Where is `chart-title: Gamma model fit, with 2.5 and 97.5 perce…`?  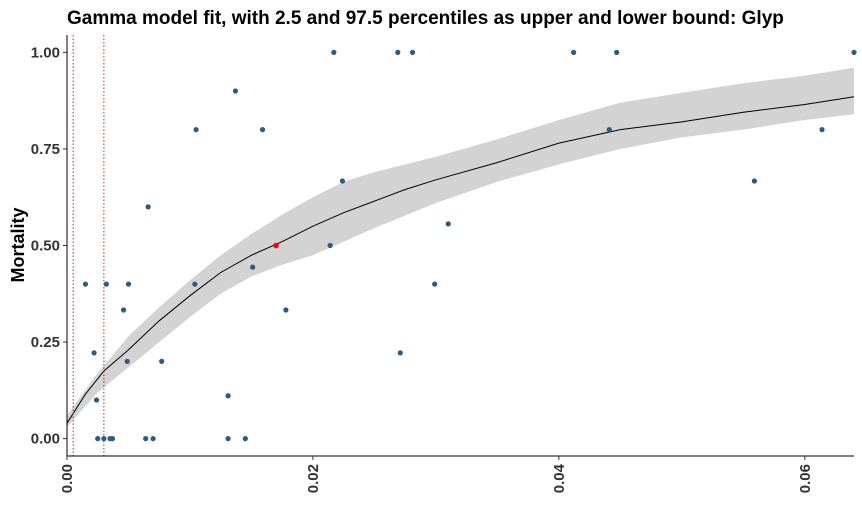
chart-title: Gamma model fit, with 2.5 and 97.5 perce… is located at coordinates (425, 18).